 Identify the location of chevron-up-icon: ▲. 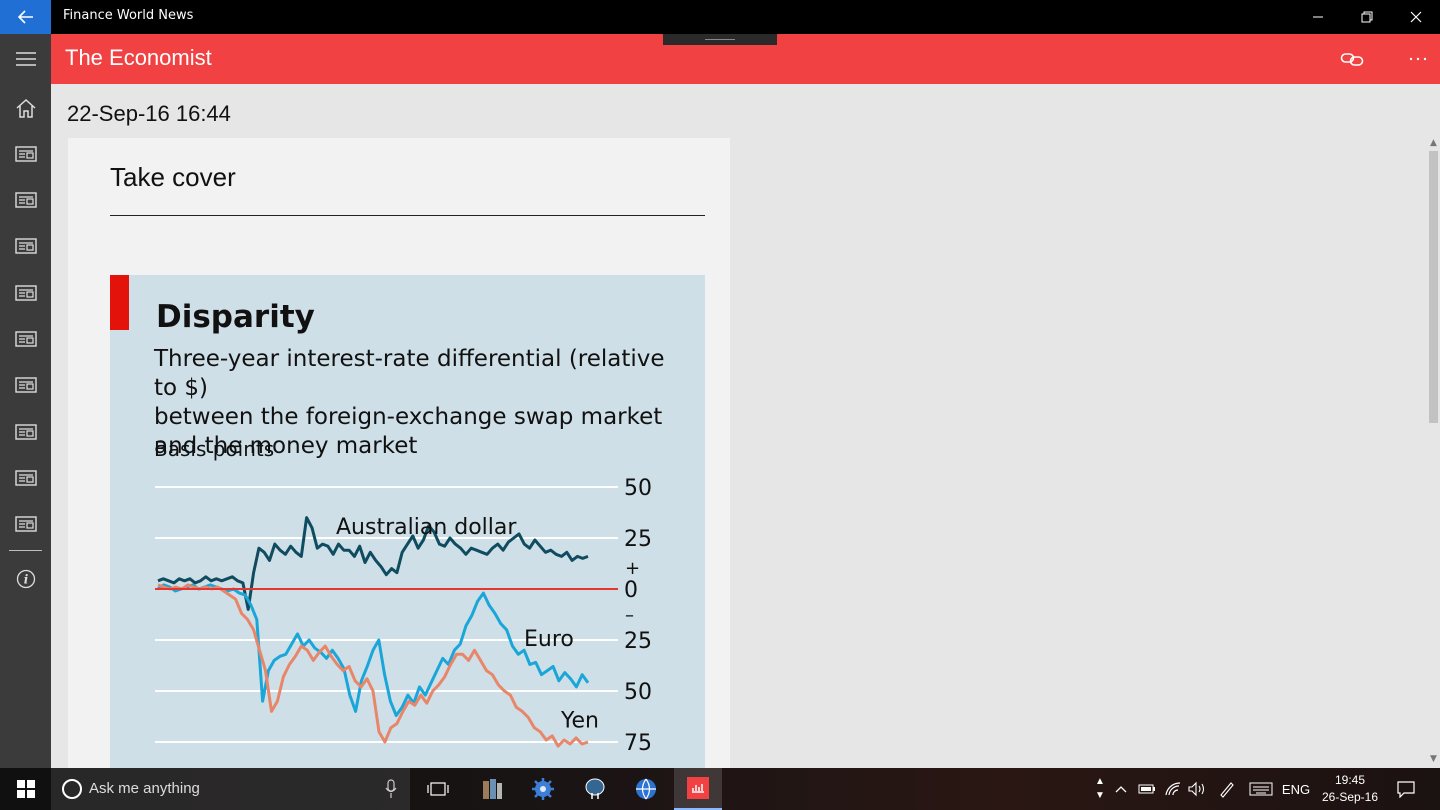
(1100, 781).